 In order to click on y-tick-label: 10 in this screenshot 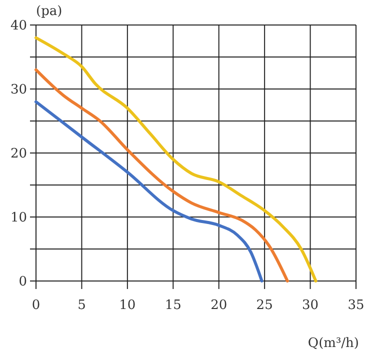, I will do `click(18, 218)`.